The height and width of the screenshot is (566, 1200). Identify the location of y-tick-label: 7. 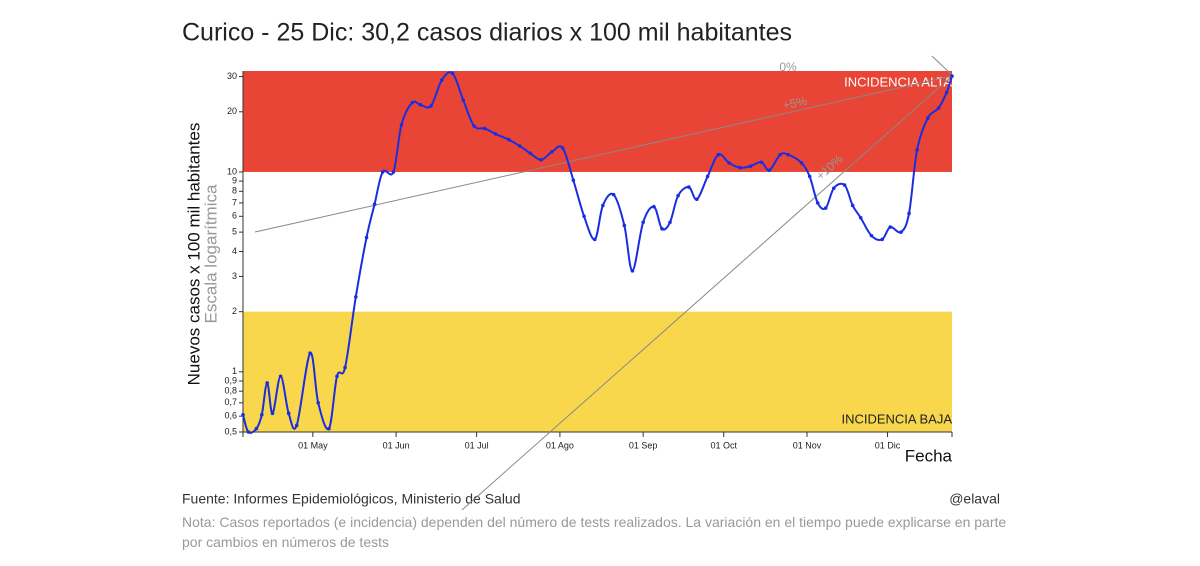
(234, 202).